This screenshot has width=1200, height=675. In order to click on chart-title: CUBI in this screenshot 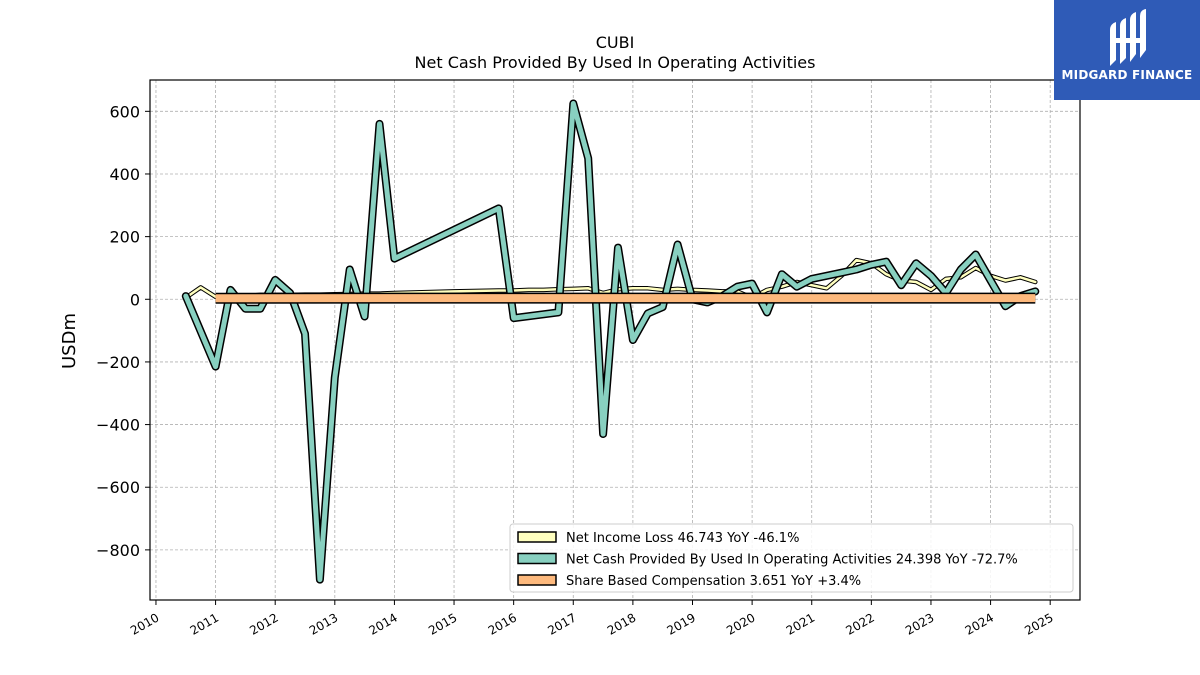, I will do `click(615, 42)`.